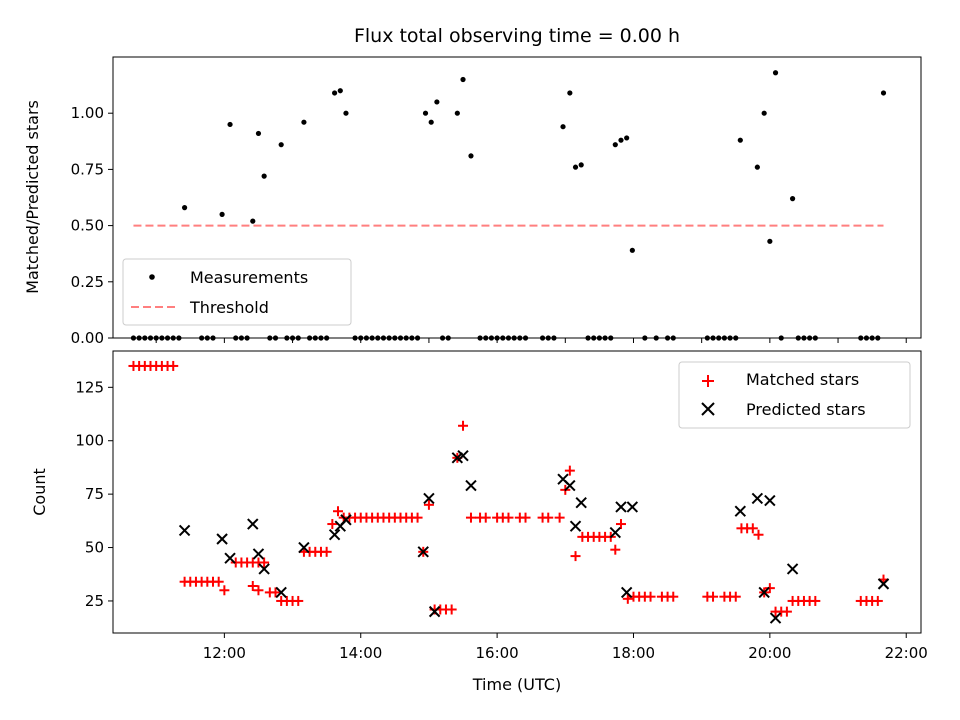 The width and height of the screenshot is (960, 720). Describe the element at coordinates (87, 282) in the screenshot. I see `top-y-tick-label: 0.25` at that location.